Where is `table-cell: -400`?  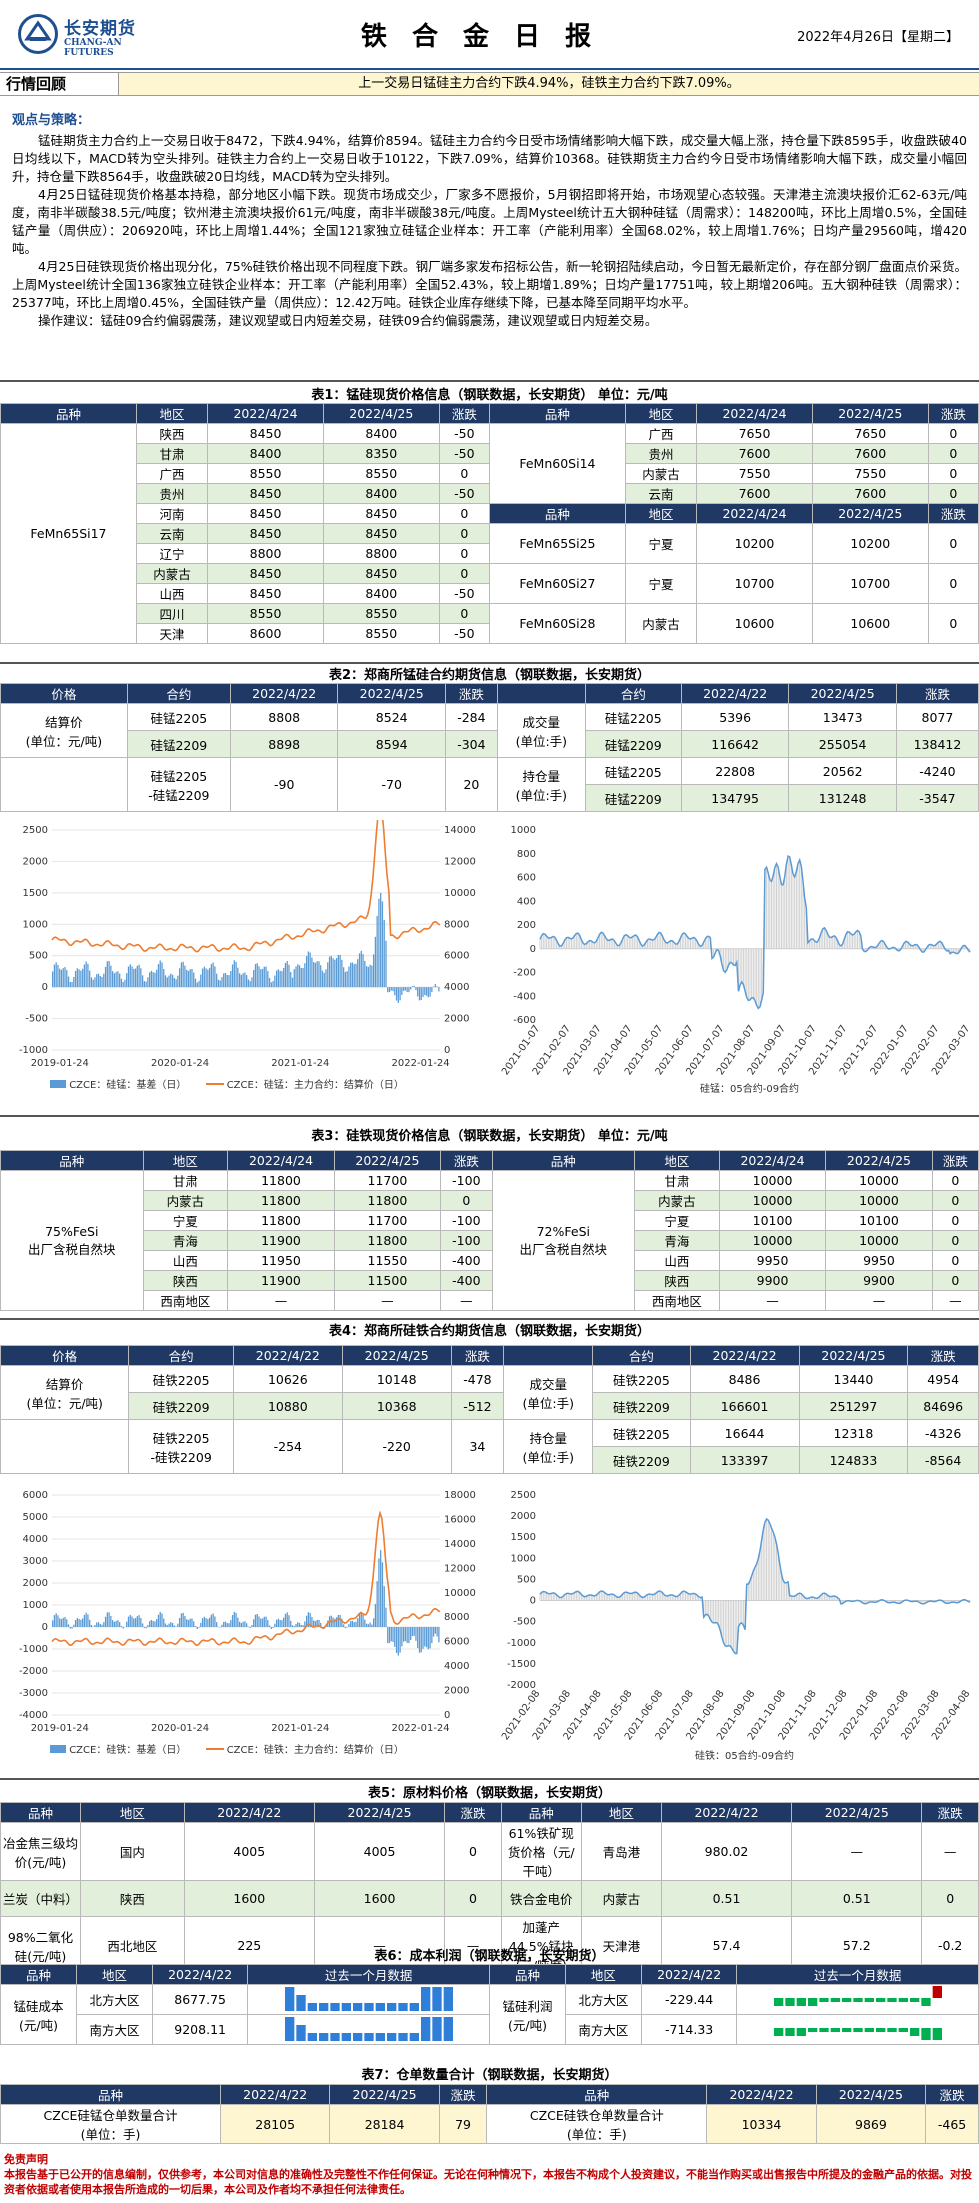 table-cell: -400 is located at coordinates (466, 1280).